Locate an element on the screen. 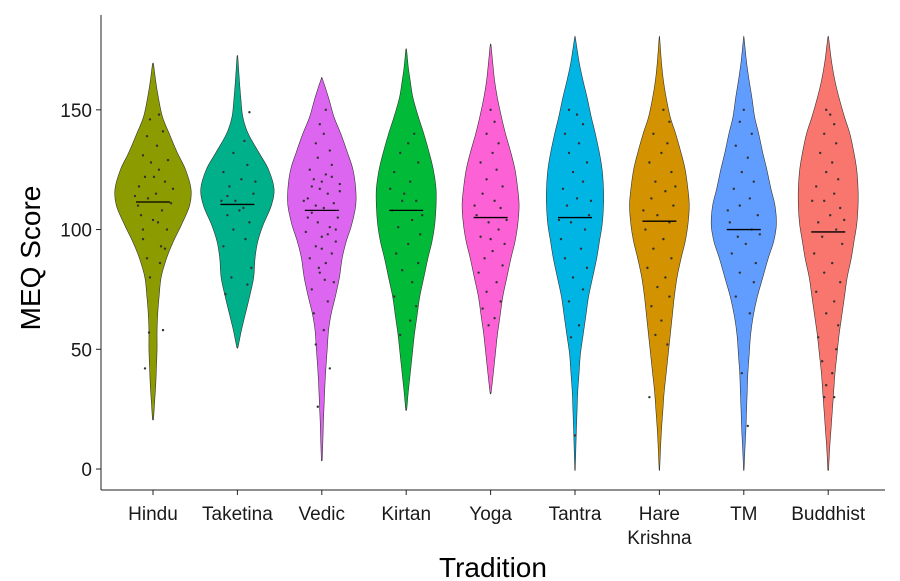  violin-hindu is located at coordinates (153, 241).